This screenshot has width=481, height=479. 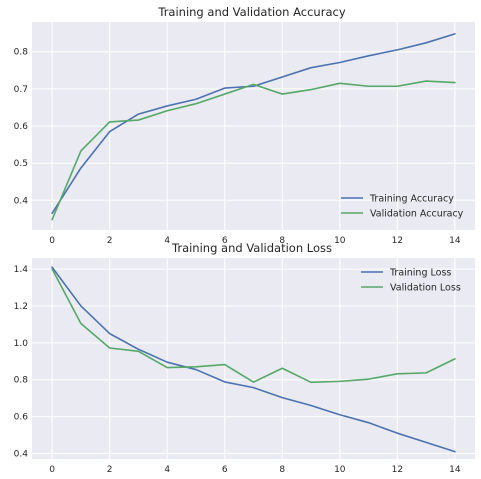 What do you see at coordinates (110, 241) in the screenshot?
I see `accuracy-x-tick-label: 2` at bounding box center [110, 241].